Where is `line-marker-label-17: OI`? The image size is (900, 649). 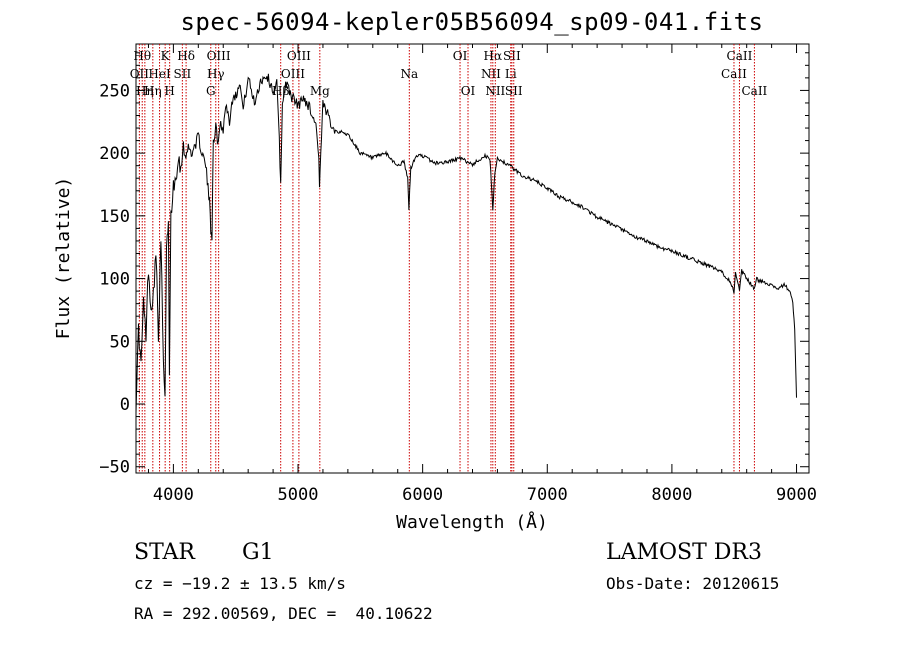 line-marker-label-17: OI is located at coordinates (460, 56).